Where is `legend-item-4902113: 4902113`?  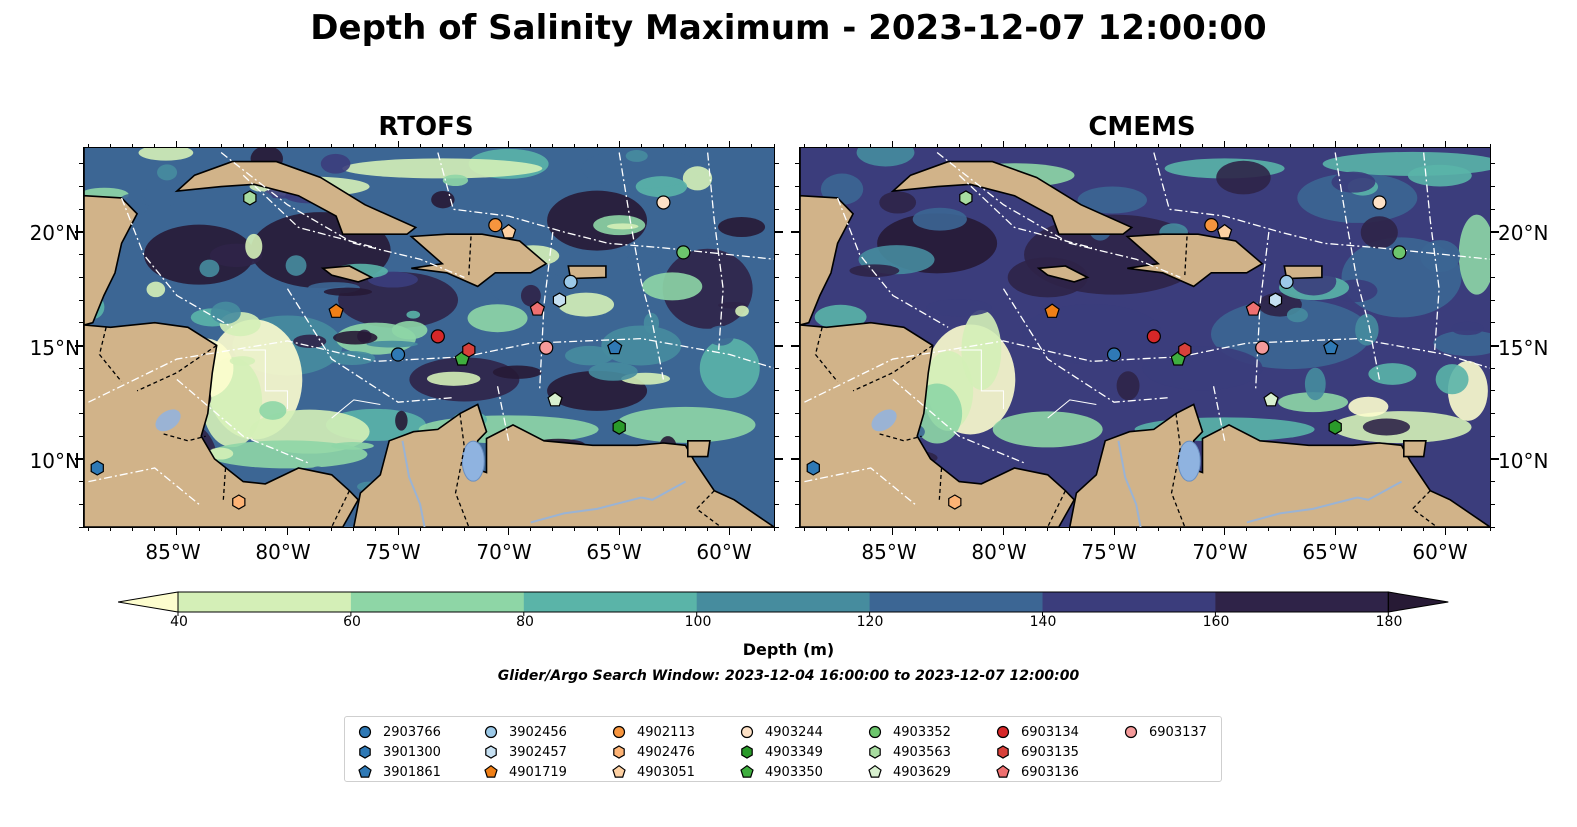 legend-item-4902113: 4902113 is located at coordinates (653, 732).